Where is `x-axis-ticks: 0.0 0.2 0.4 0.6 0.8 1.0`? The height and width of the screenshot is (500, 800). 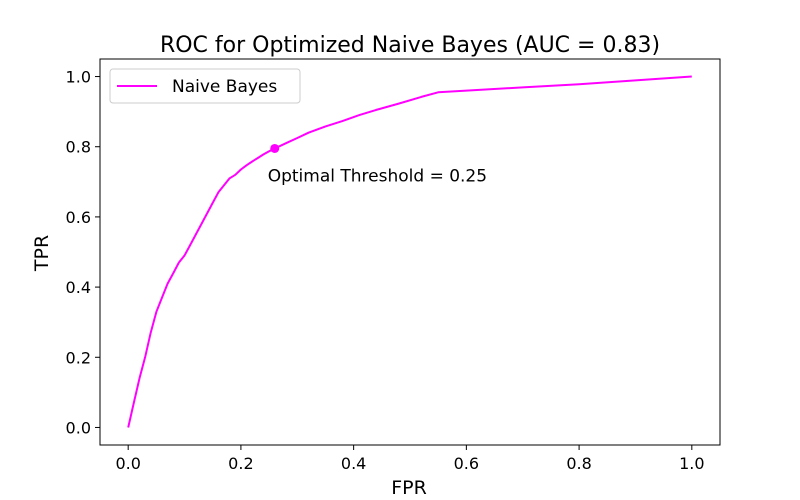
x-axis-ticks: 0.0 0.2 0.4 0.6 0.8 1.0 is located at coordinates (410, 459).